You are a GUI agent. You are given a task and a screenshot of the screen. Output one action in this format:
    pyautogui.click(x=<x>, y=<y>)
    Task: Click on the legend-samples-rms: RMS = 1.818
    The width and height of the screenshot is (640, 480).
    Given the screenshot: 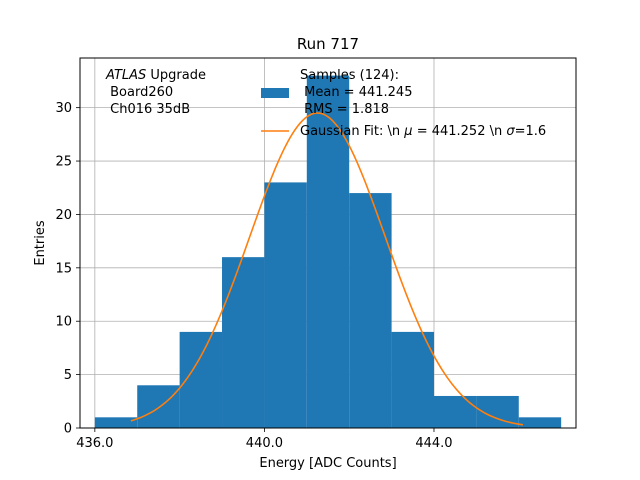 What is the action you would take?
    pyautogui.click(x=344, y=109)
    